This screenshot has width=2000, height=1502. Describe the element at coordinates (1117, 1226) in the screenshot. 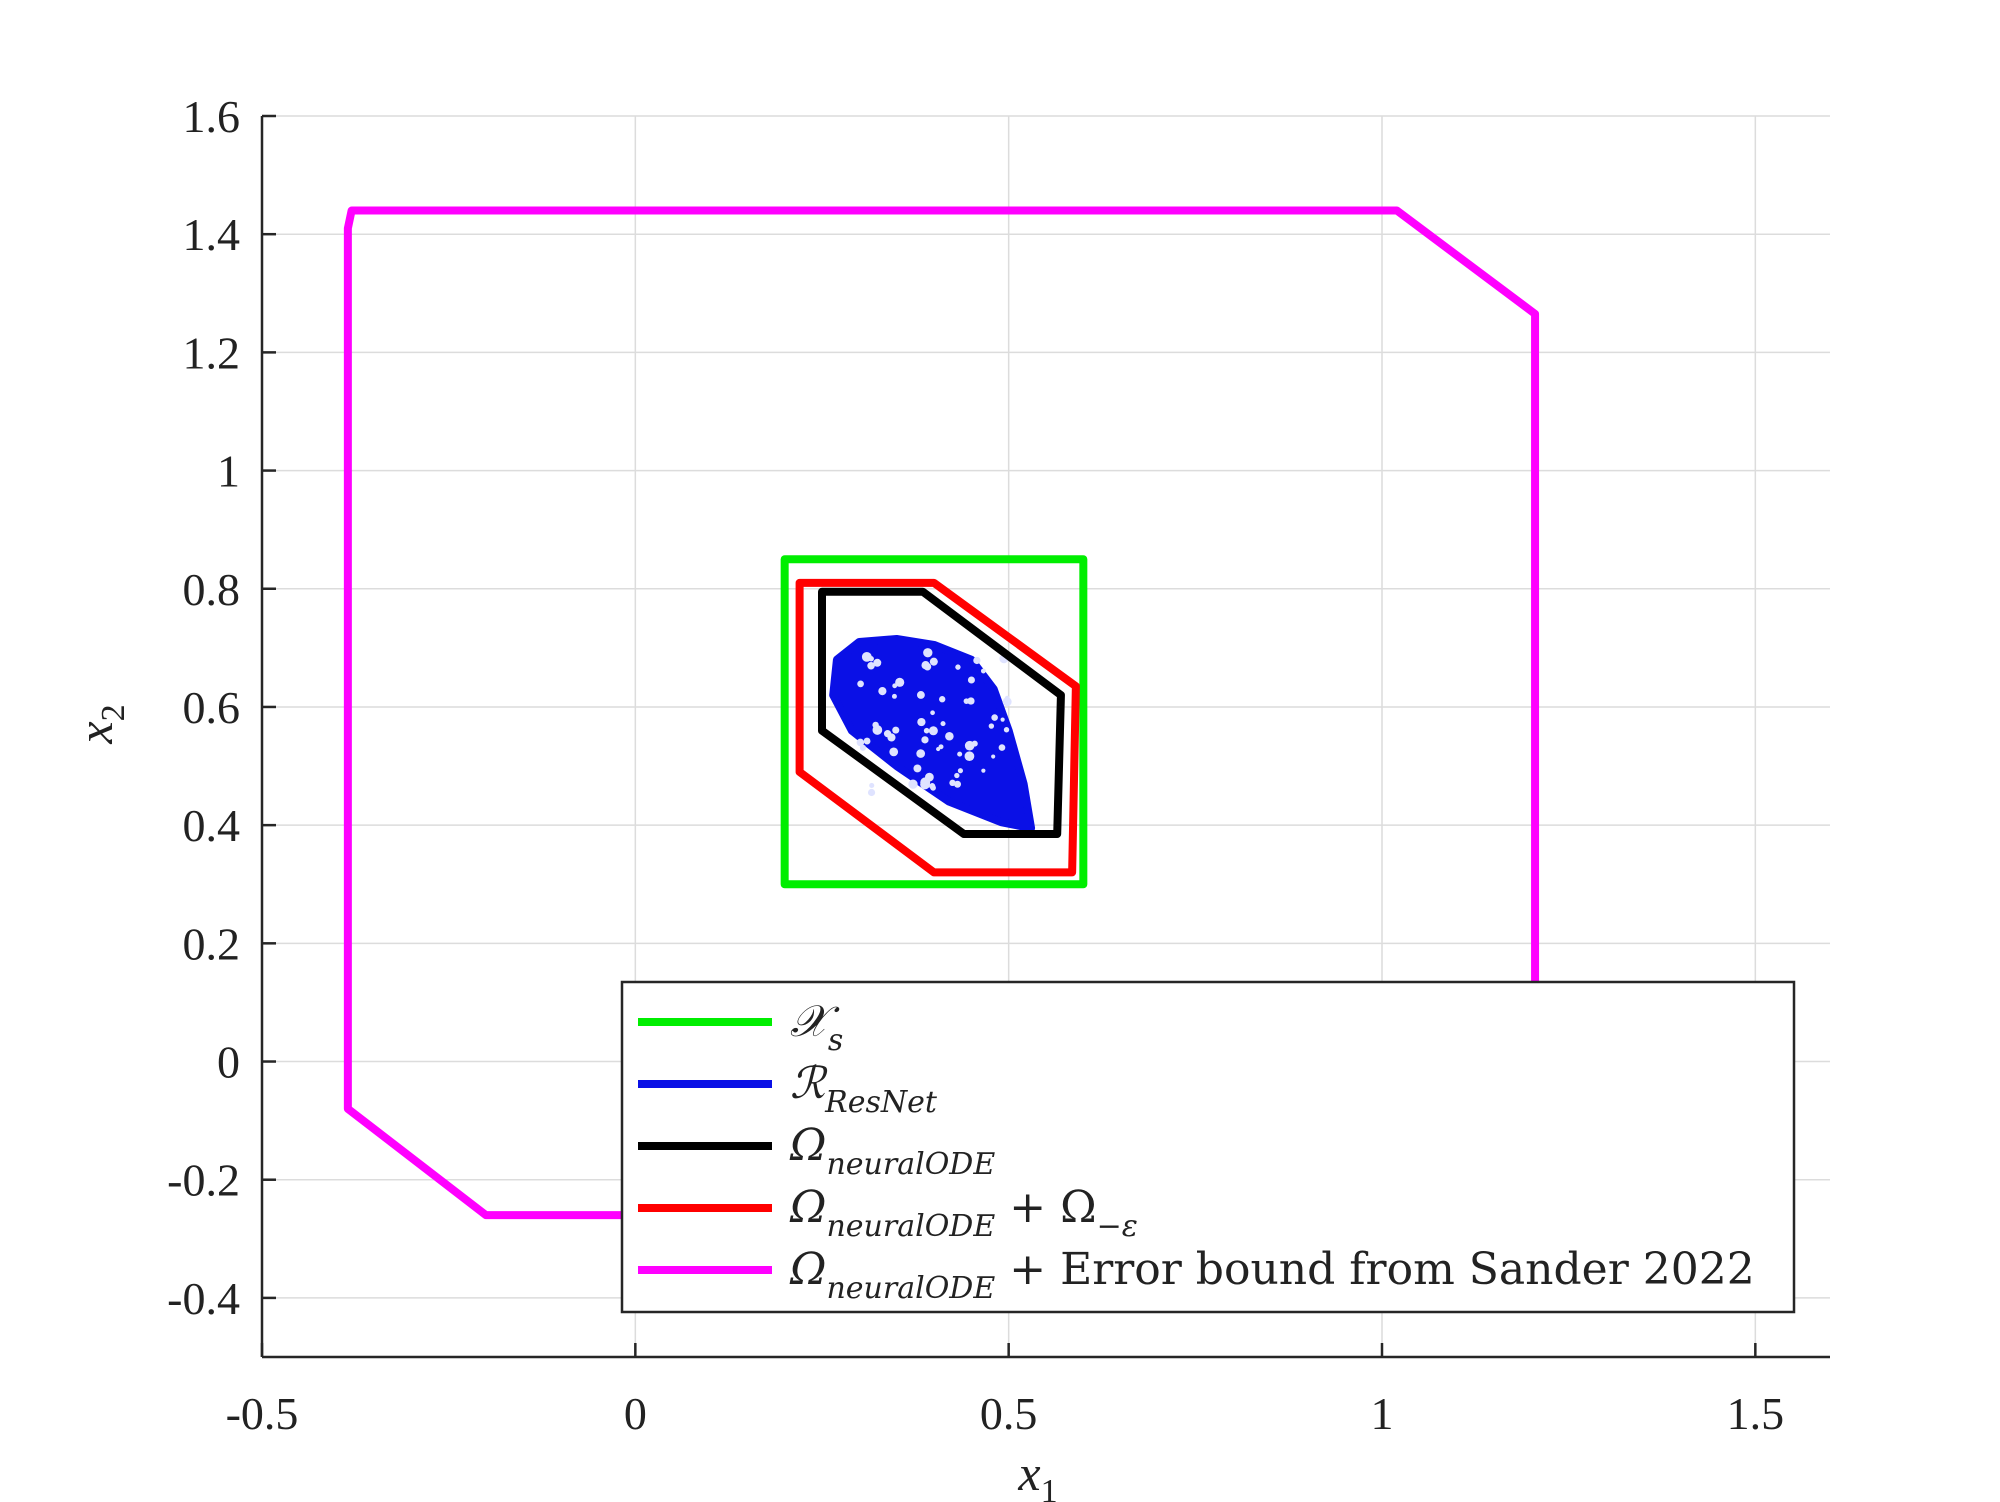

I see `legend-suffix-subscript: −ε` at that location.